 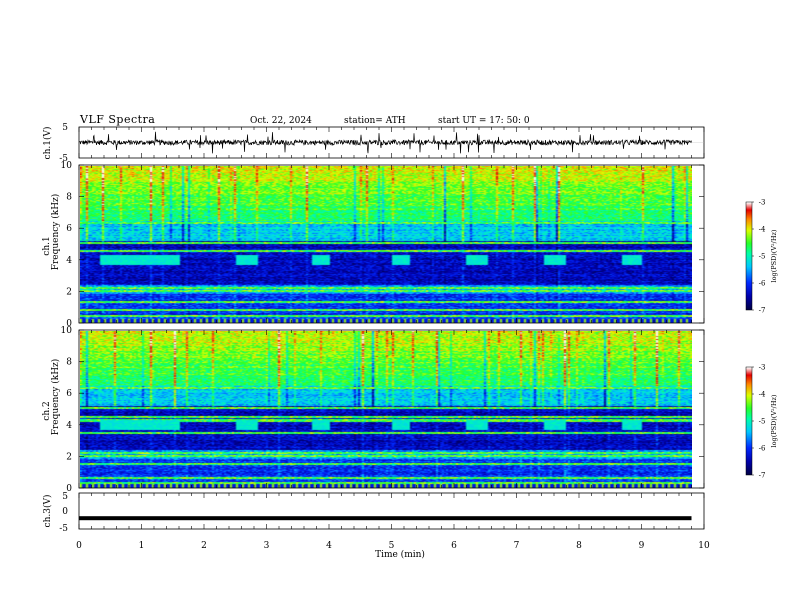 What do you see at coordinates (484, 121) in the screenshot?
I see `header-start-time: start UT = 17: 50: 0` at bounding box center [484, 121].